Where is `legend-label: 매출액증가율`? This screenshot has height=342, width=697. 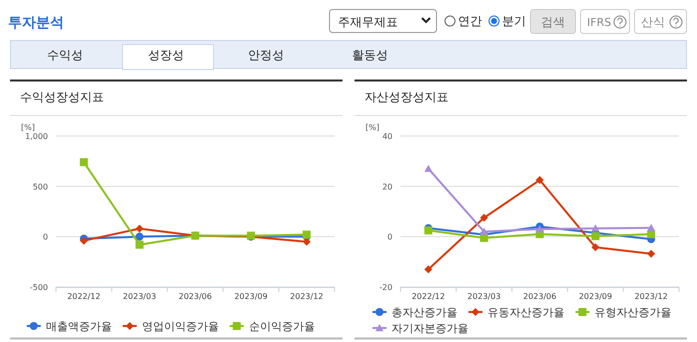
legend-label: 매출액증가율 is located at coordinates (79, 326).